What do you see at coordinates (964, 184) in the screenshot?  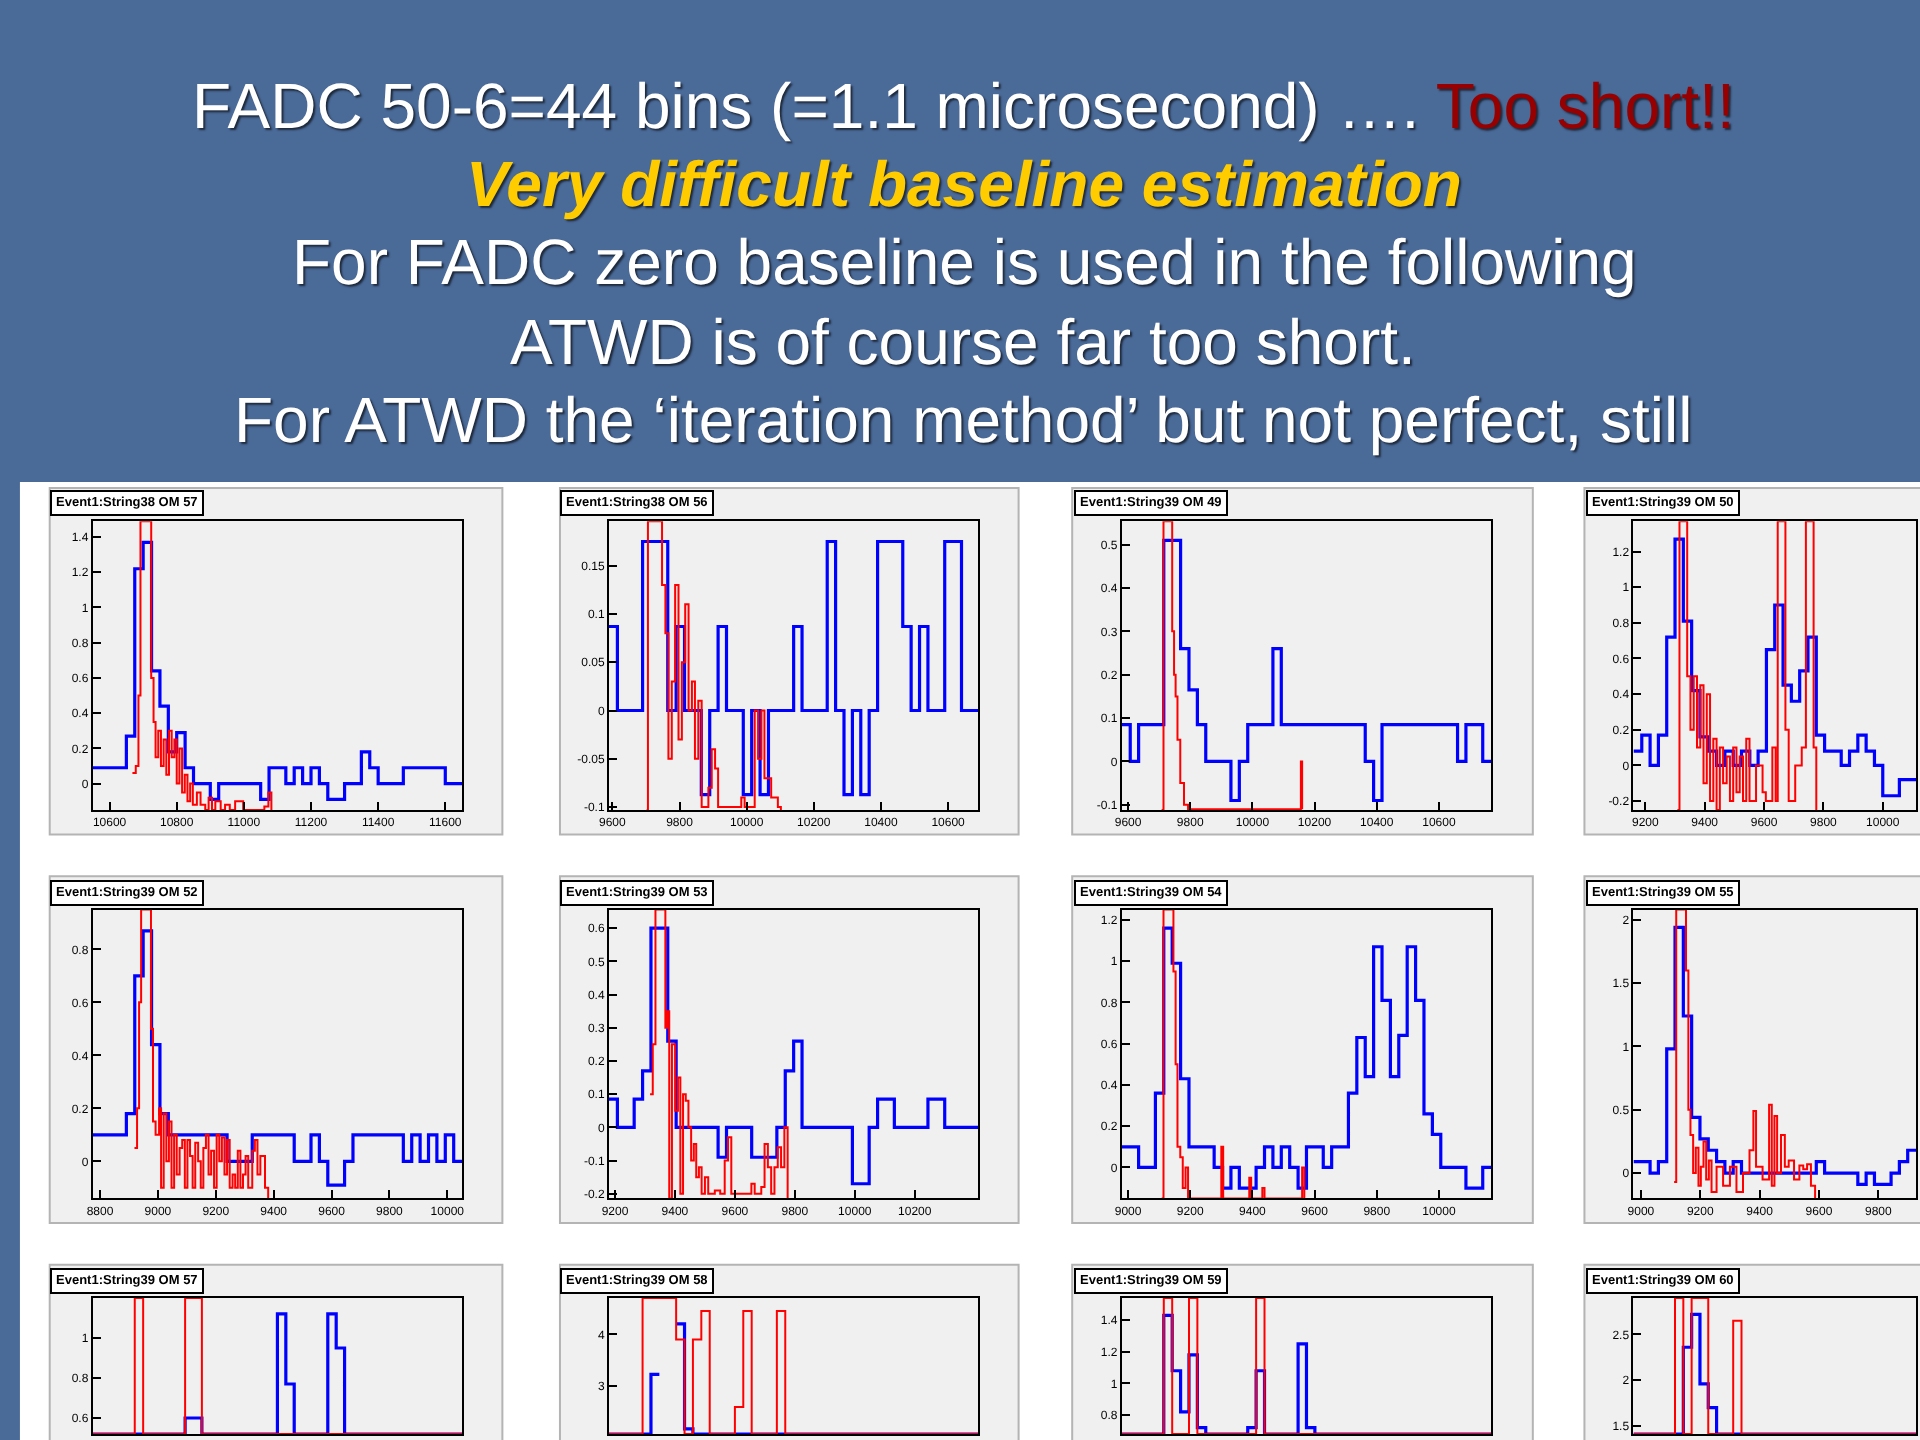 I see `text: Very difficult baseline estimation` at bounding box center [964, 184].